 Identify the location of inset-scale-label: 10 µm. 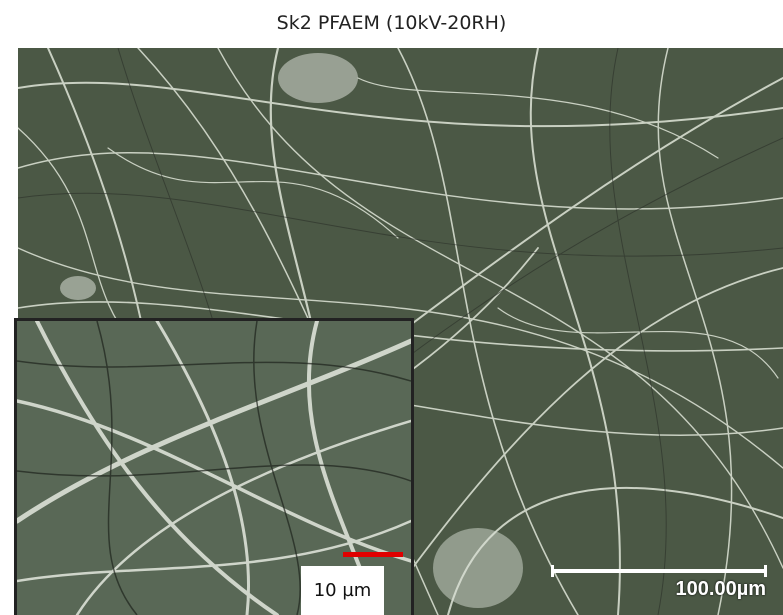
(342, 590).